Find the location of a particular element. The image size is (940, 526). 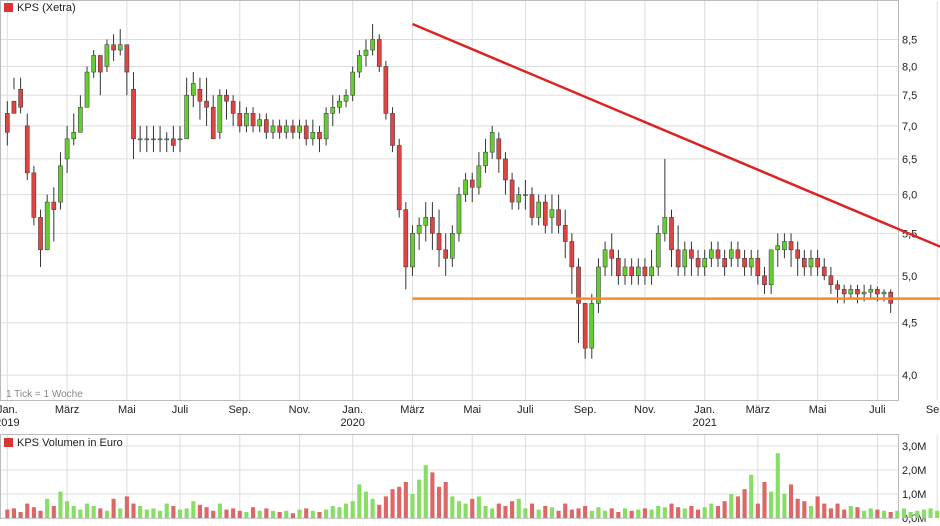

x-year-label: 2019 is located at coordinates (10, 423).